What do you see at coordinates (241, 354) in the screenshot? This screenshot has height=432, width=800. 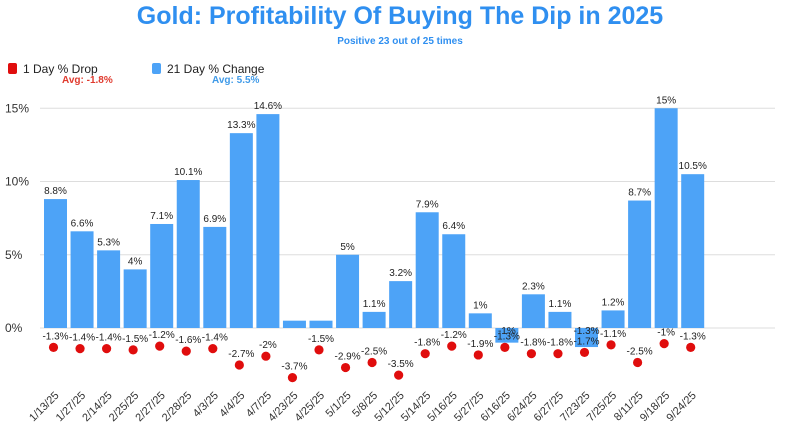 I see `drop-label: -2.7%` at bounding box center [241, 354].